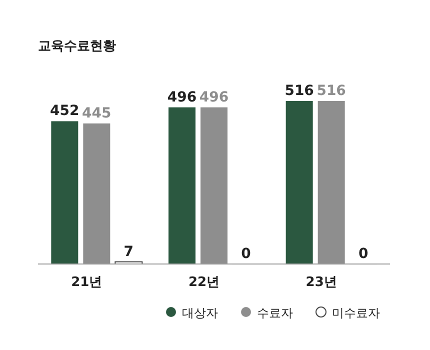  Describe the element at coordinates (356, 313) in the screenshot. I see `legend-label: 미수료자` at that location.